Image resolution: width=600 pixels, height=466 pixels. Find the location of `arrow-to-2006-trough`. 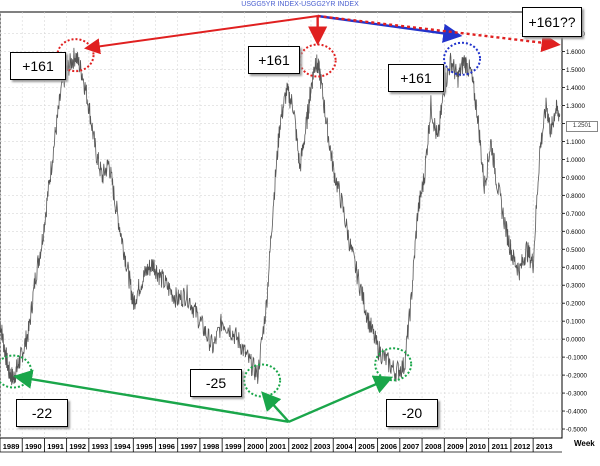

arrow-to-2006-trough is located at coordinates (341, 399).